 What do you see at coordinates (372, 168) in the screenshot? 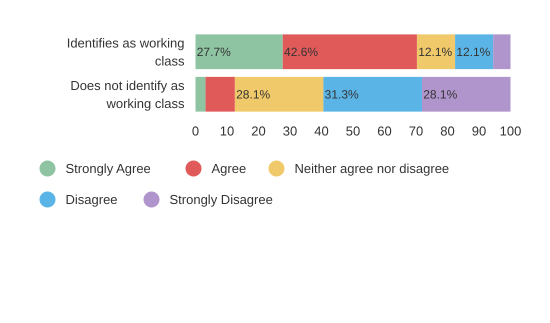
I see `legend-label: Neither agree nor disagree` at bounding box center [372, 168].